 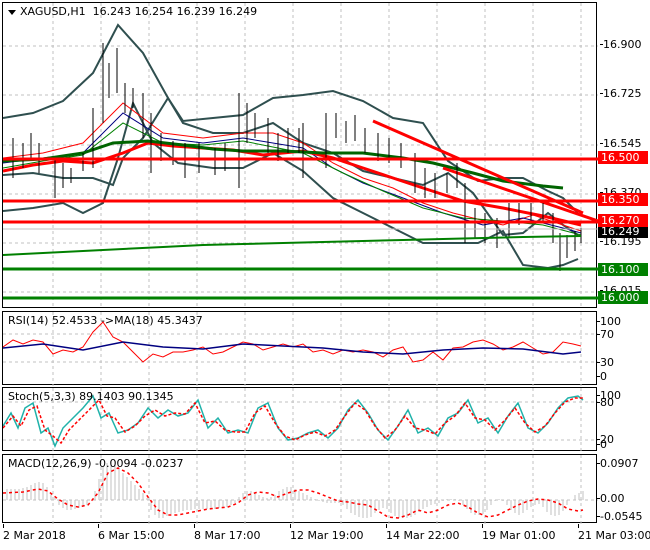 What do you see at coordinates (623, 488) in the screenshot?
I see `macd-axis: 0.0907 0.00 -0.0545` at bounding box center [623, 488].